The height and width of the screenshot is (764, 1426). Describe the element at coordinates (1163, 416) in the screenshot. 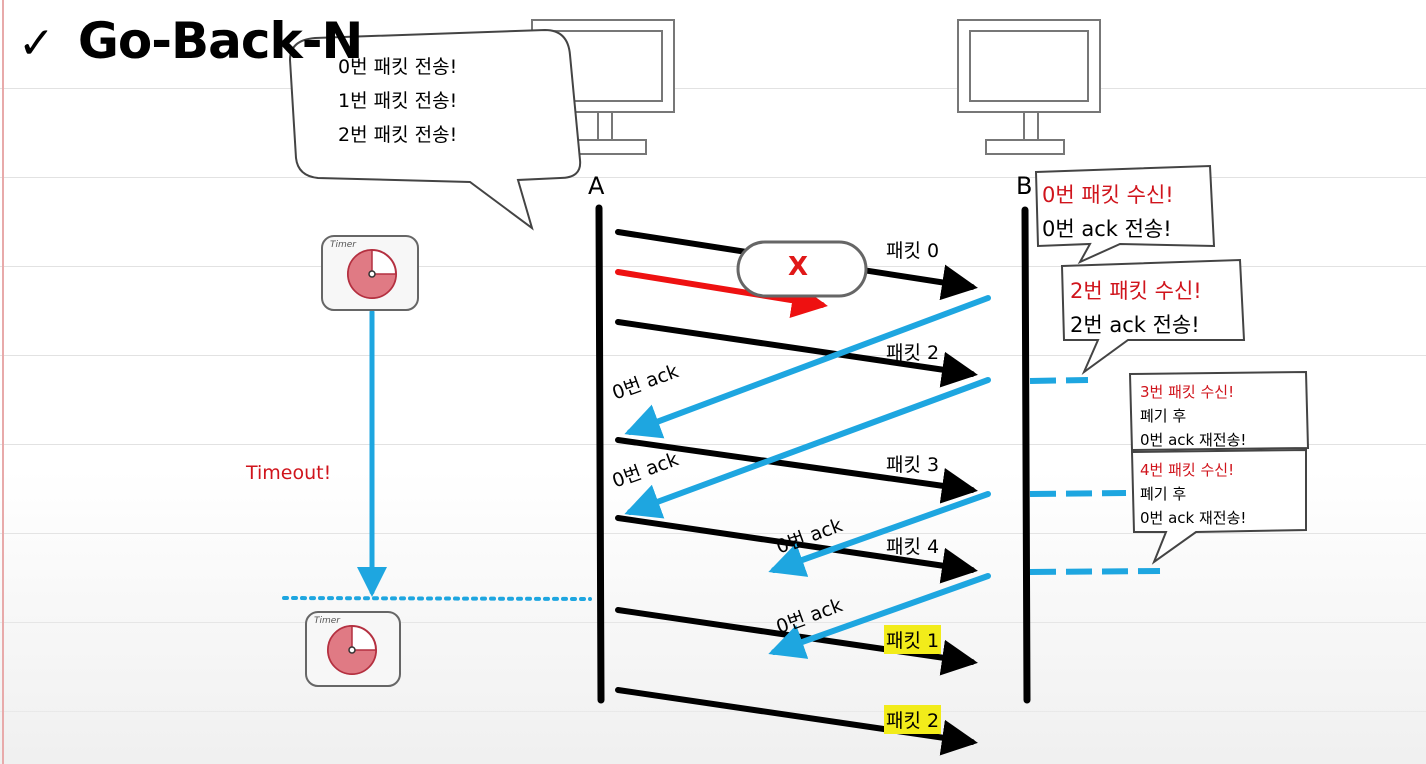

I see `receiver-3-line2: 폐기 후` at that location.